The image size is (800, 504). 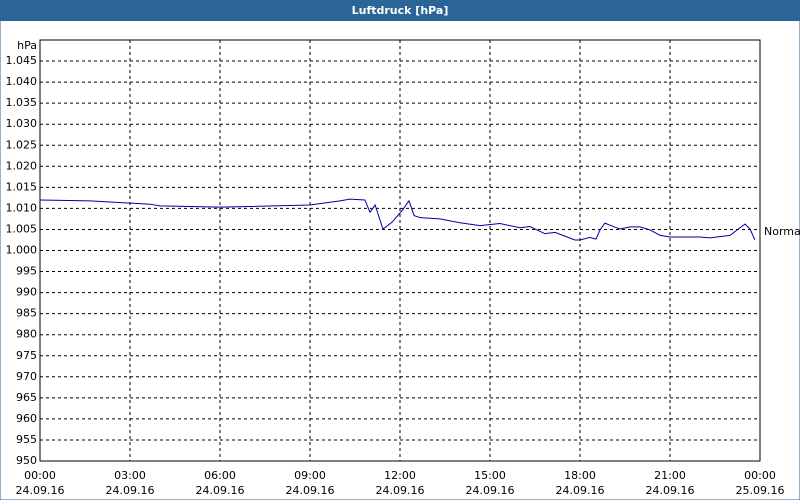 I want to click on y-tick-label: 1.000, so click(x=22, y=250).